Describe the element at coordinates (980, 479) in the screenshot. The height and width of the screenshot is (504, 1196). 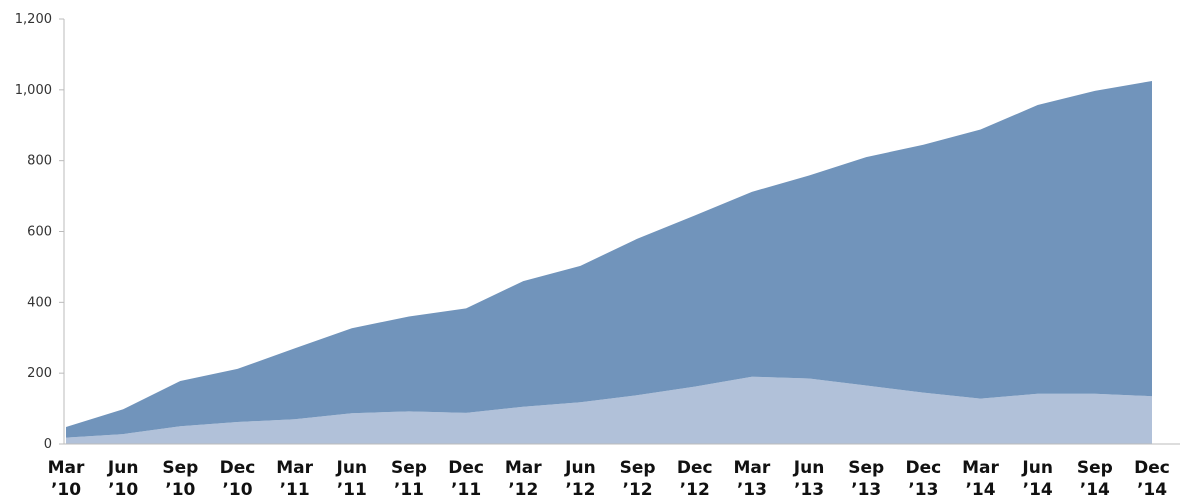
I see `x-tick-label: Mar ’14` at that location.